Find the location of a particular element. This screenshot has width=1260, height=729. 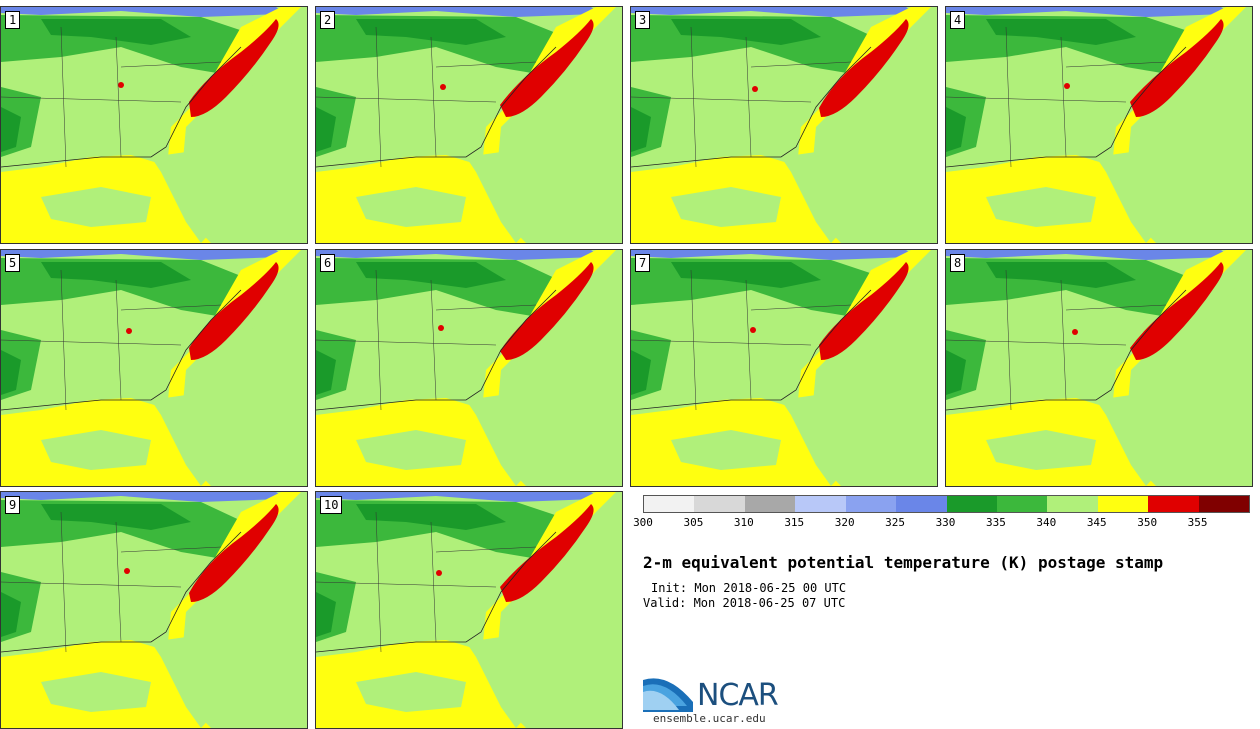

colorbar-tick-label: 300 is located at coordinates (643, 522).